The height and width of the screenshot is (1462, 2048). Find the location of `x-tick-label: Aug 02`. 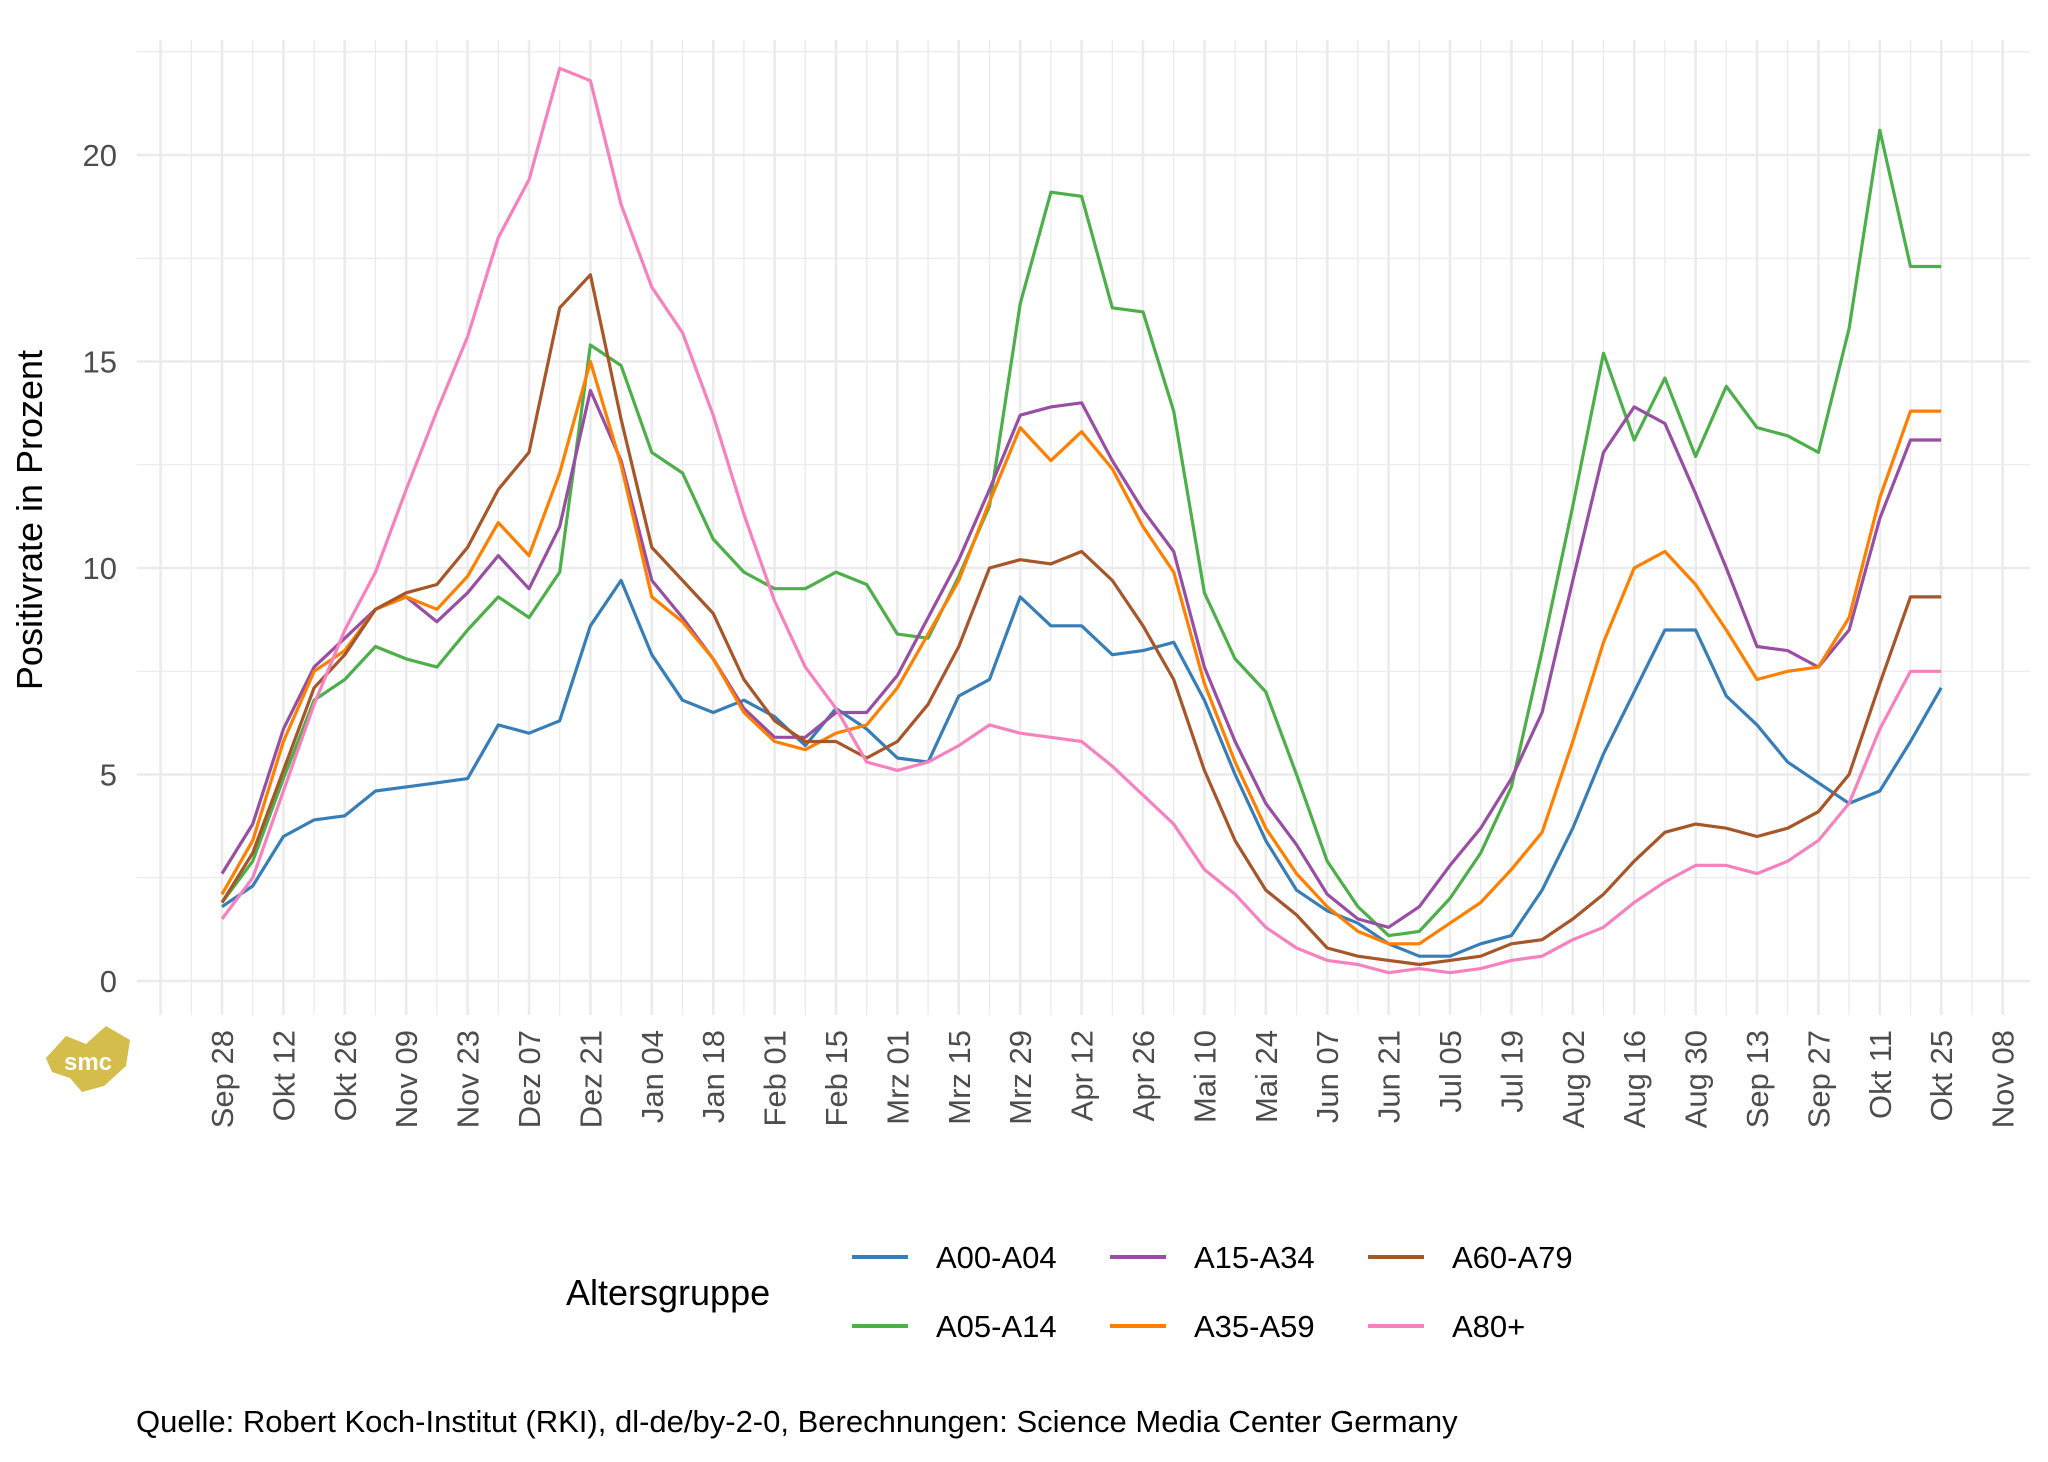

x-tick-label: Aug 02 is located at coordinates (1573, 1079).